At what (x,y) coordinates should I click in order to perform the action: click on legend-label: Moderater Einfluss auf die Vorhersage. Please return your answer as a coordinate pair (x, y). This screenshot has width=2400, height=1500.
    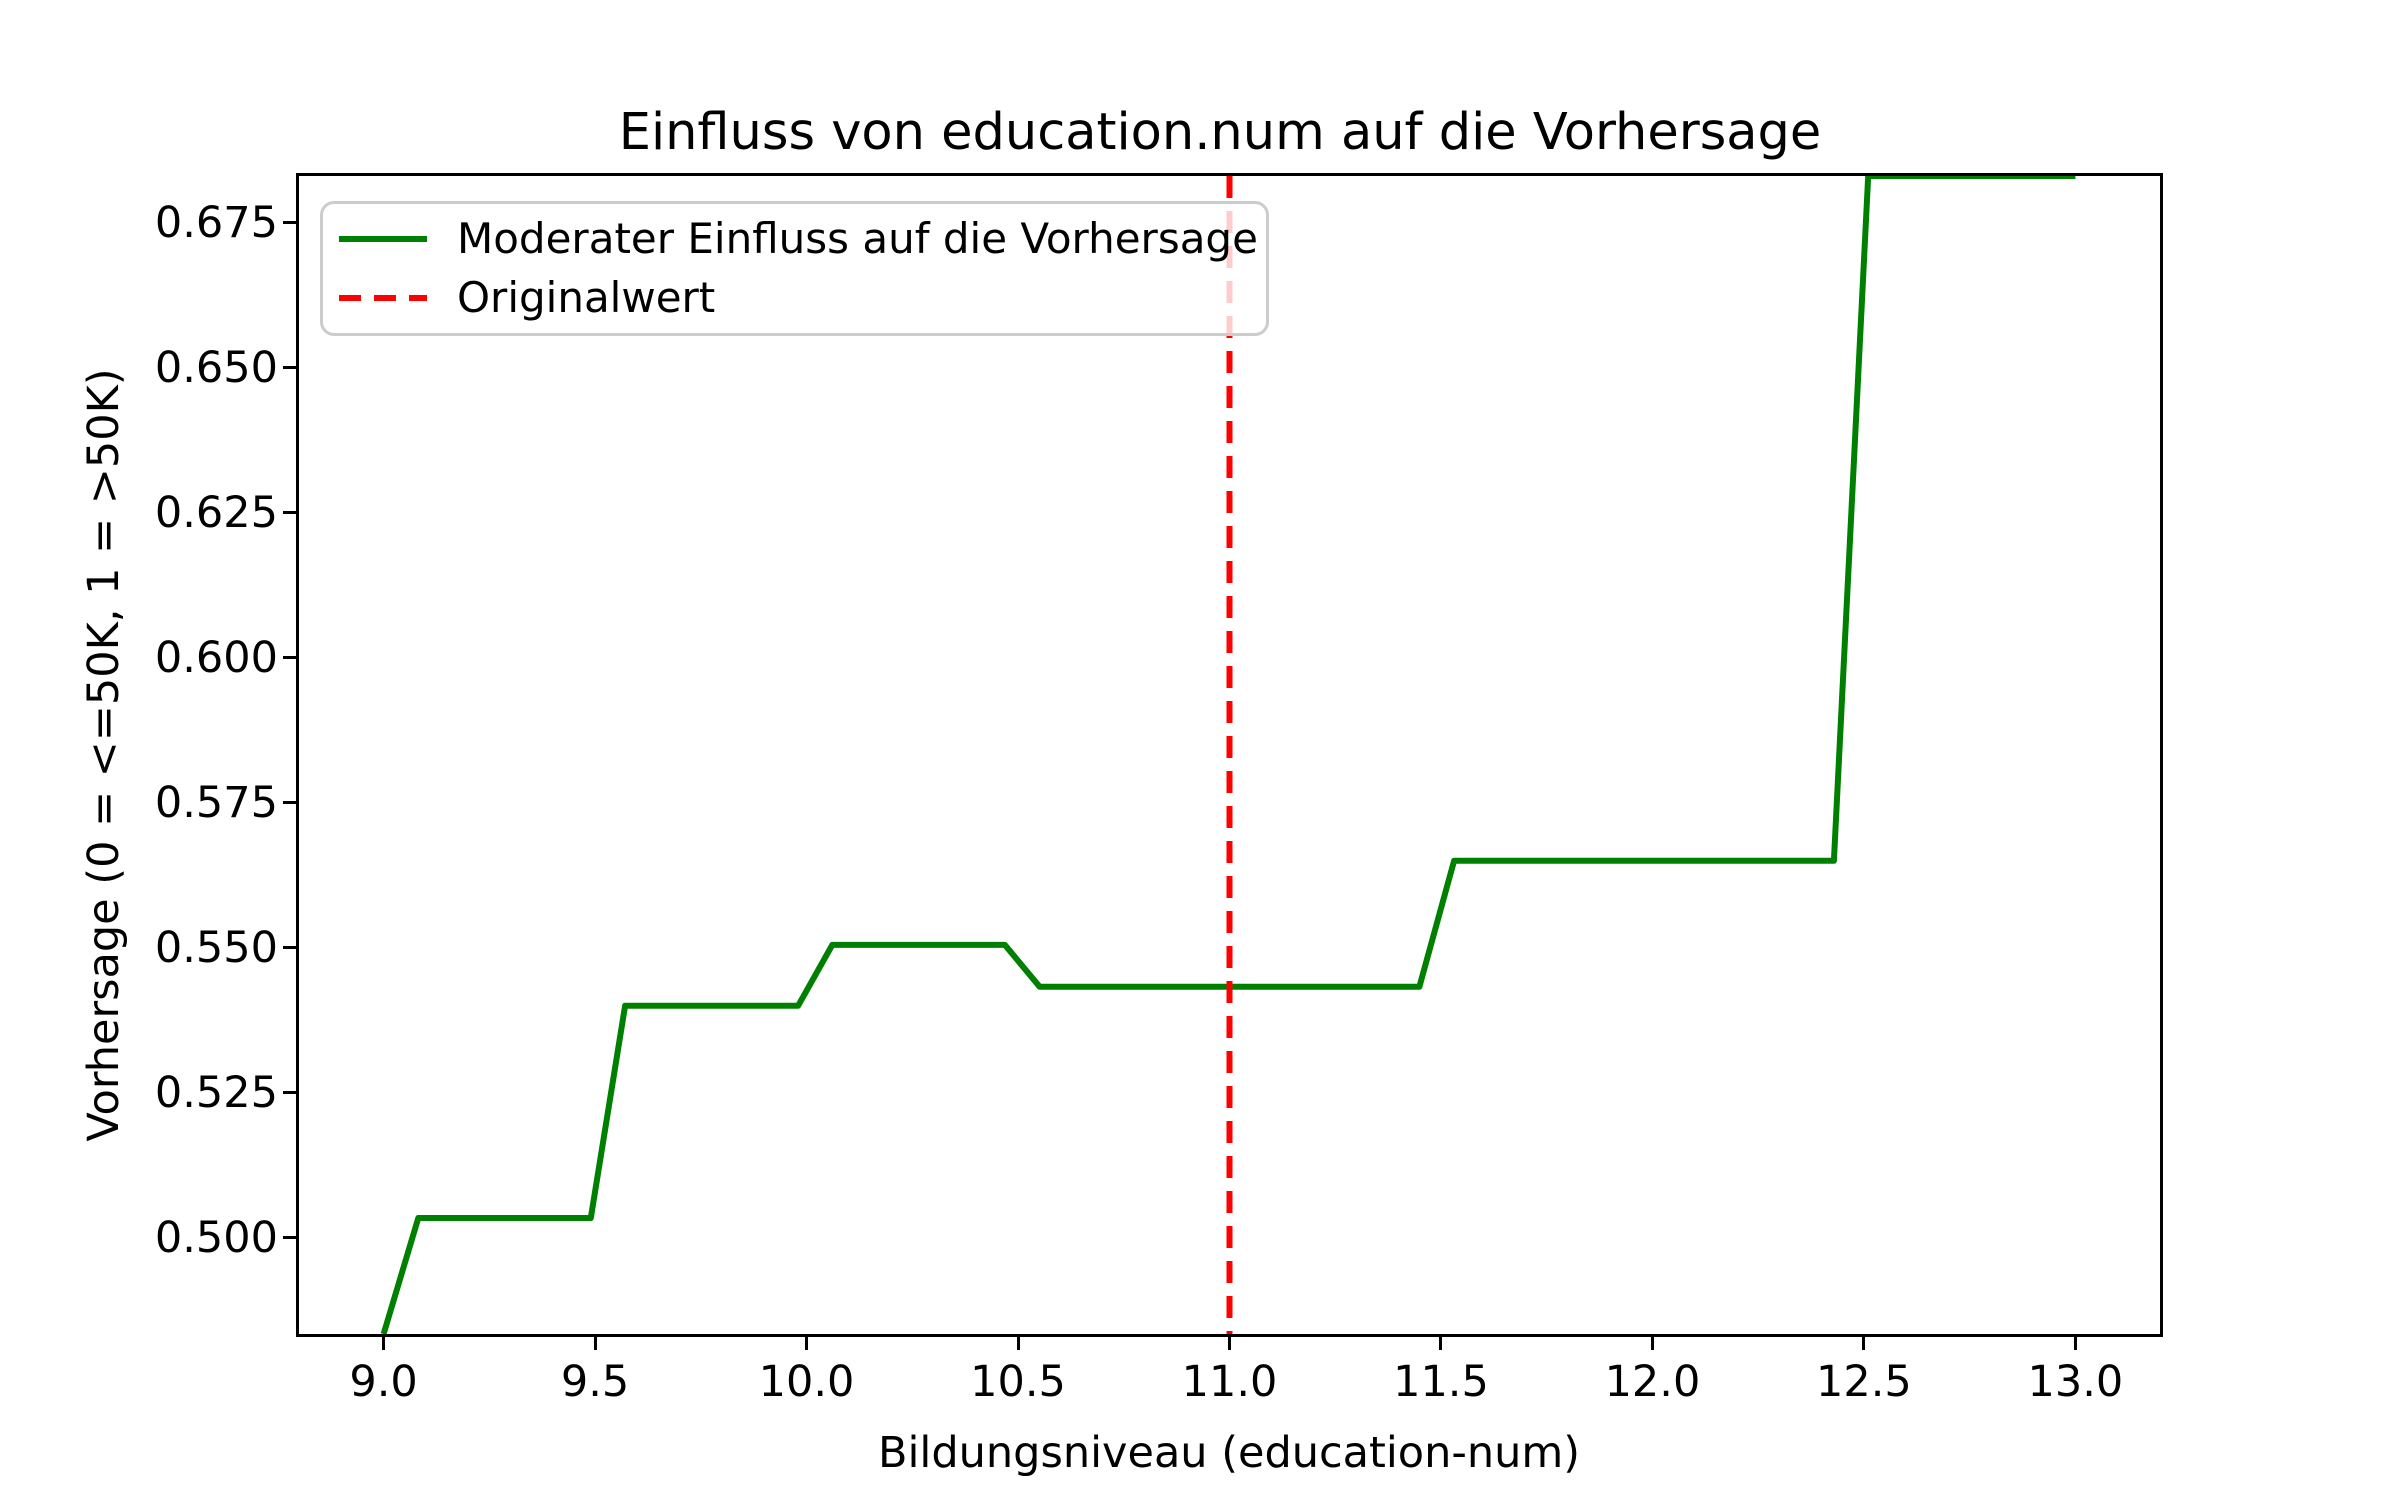
    Looking at the image, I should click on (857, 238).